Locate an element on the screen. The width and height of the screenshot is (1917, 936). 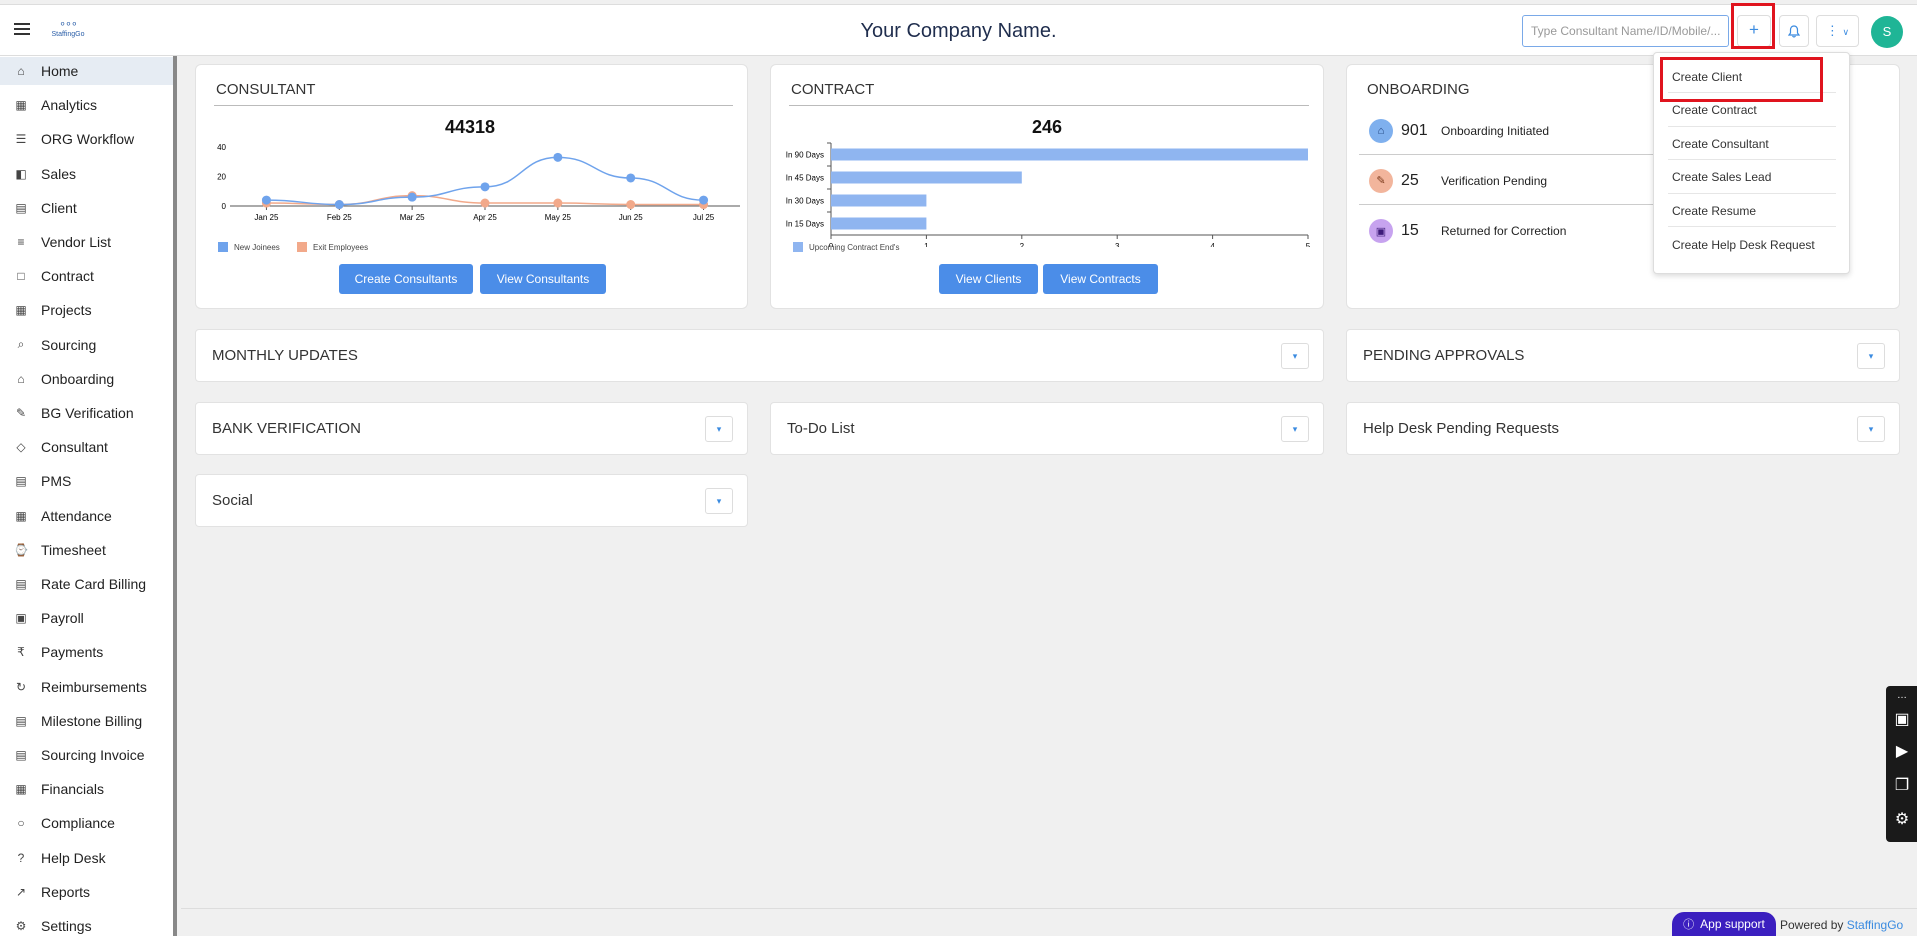
sidebar-item-settings: ⚙ Settings is located at coordinates (86, 924).